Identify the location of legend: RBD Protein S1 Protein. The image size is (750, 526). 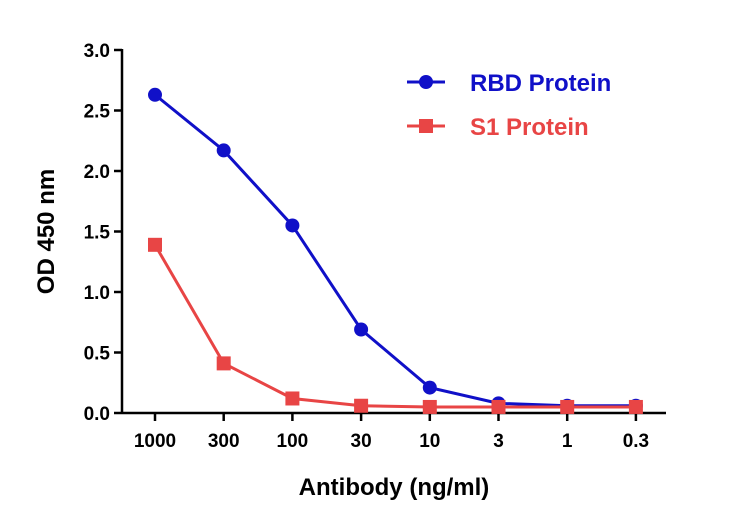
(509, 105).